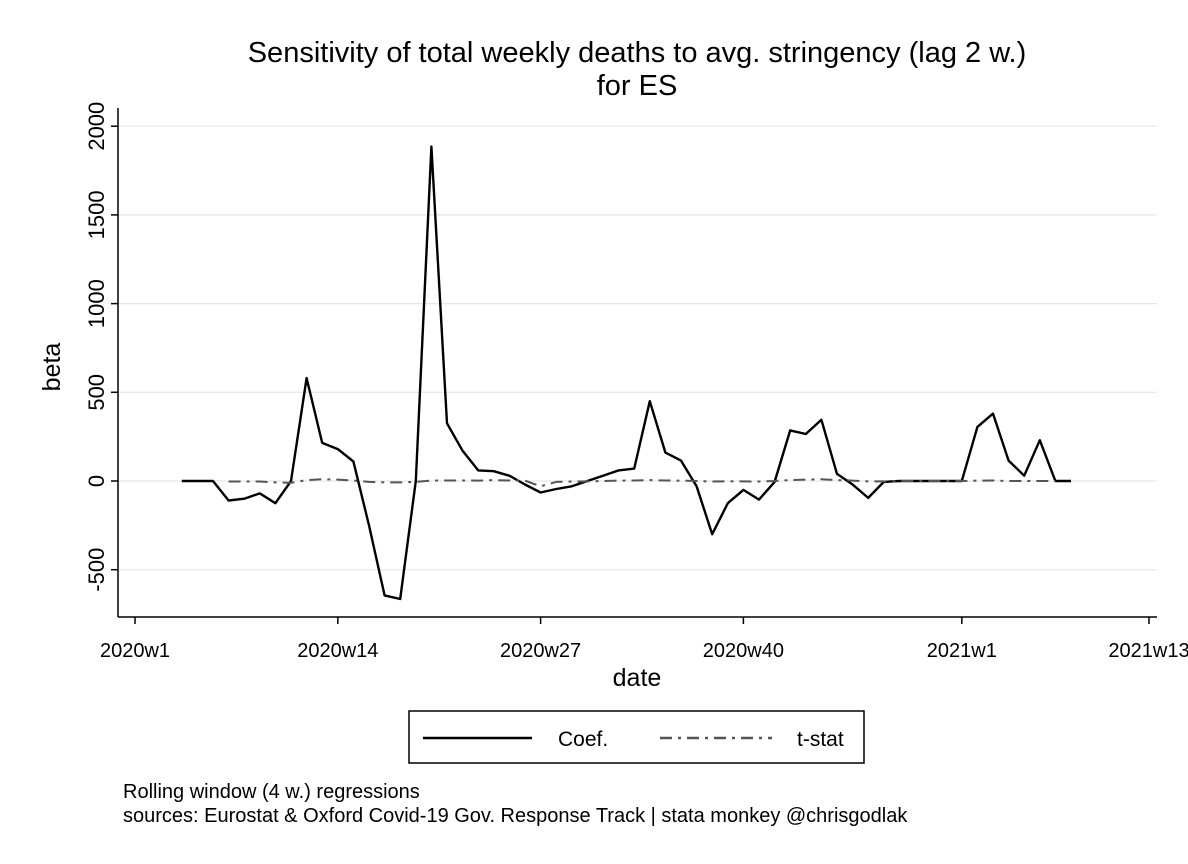 This screenshot has height=864, width=1188. What do you see at coordinates (96, 214) in the screenshot?
I see `y-tick-label: 1500` at bounding box center [96, 214].